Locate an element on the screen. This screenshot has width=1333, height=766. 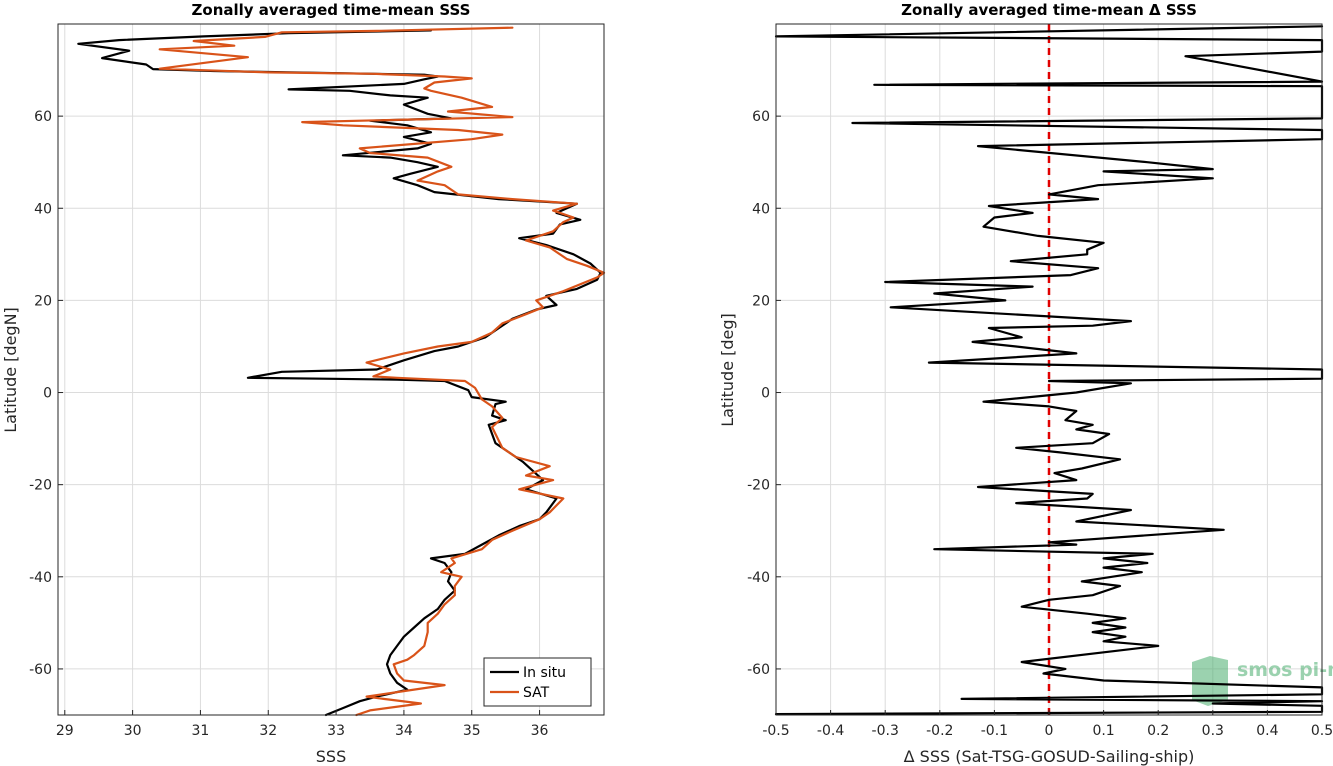
legend: In situ SAT is located at coordinates (537, 682).